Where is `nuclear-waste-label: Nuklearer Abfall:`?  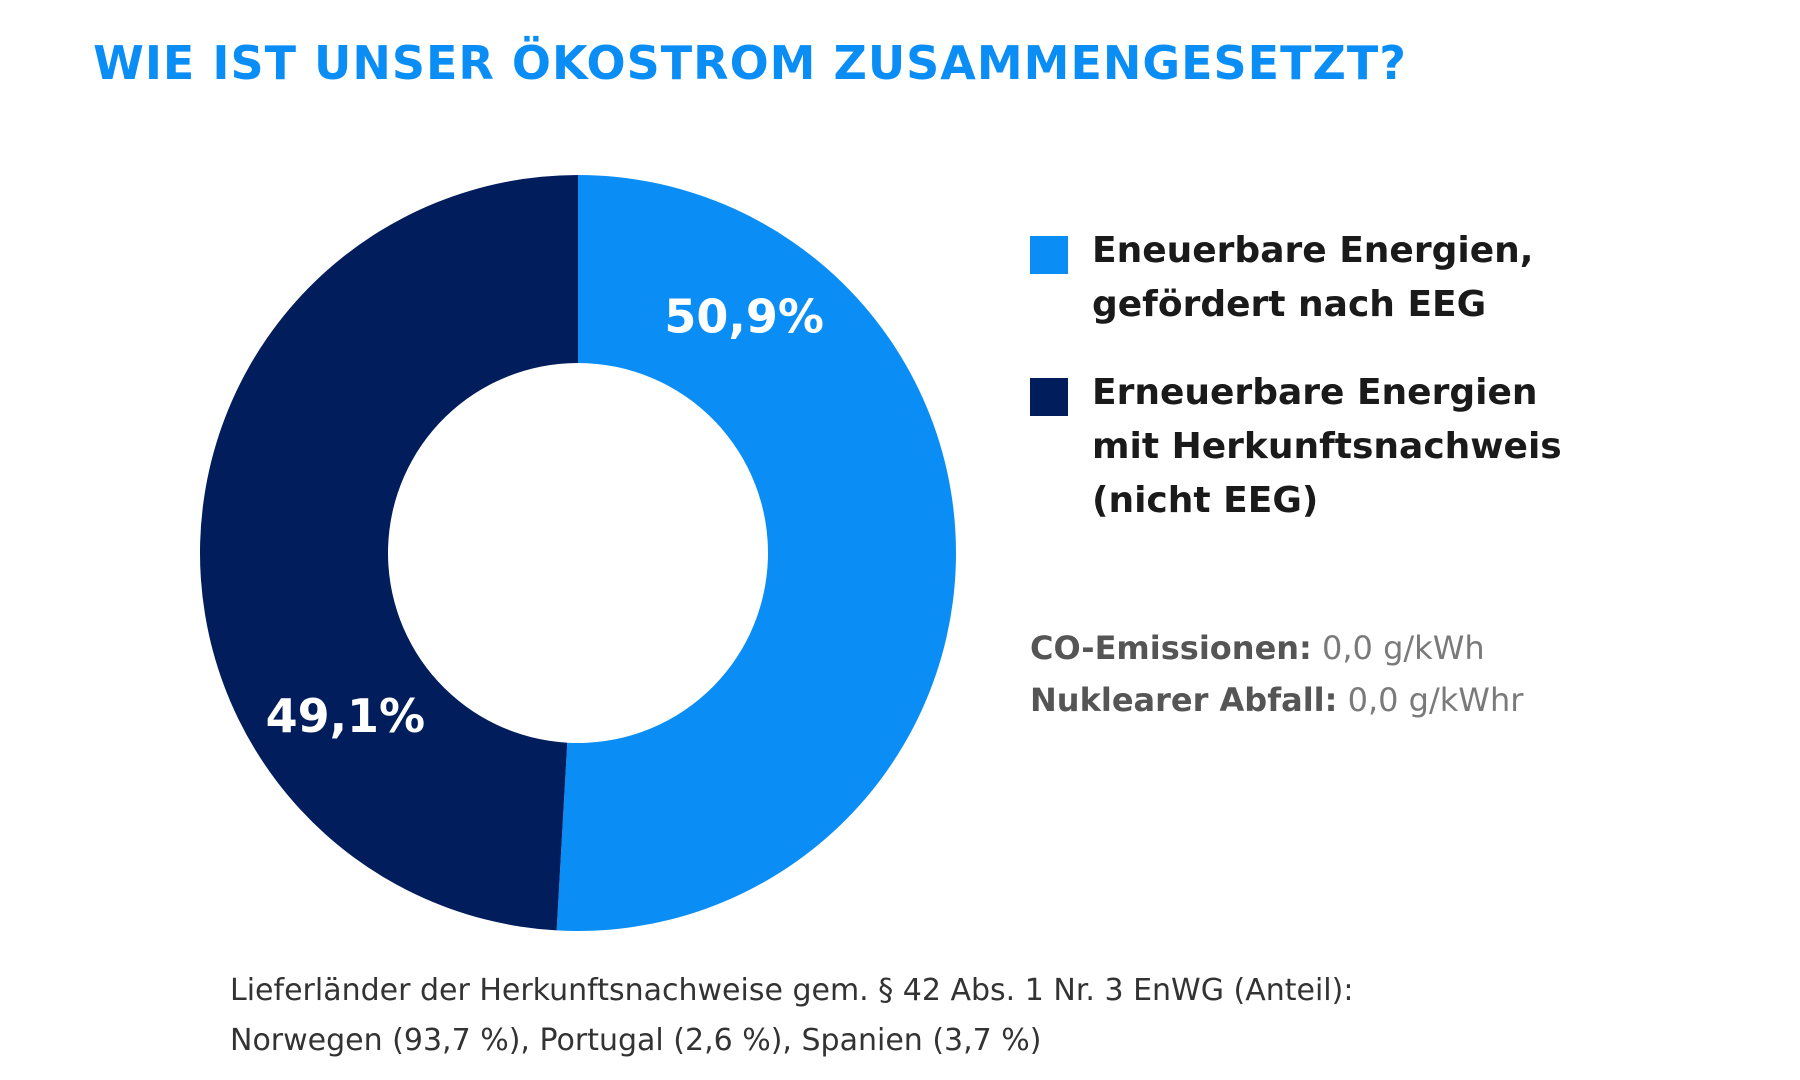 nuclear-waste-label: Nuklearer Abfall: is located at coordinates (1184, 700).